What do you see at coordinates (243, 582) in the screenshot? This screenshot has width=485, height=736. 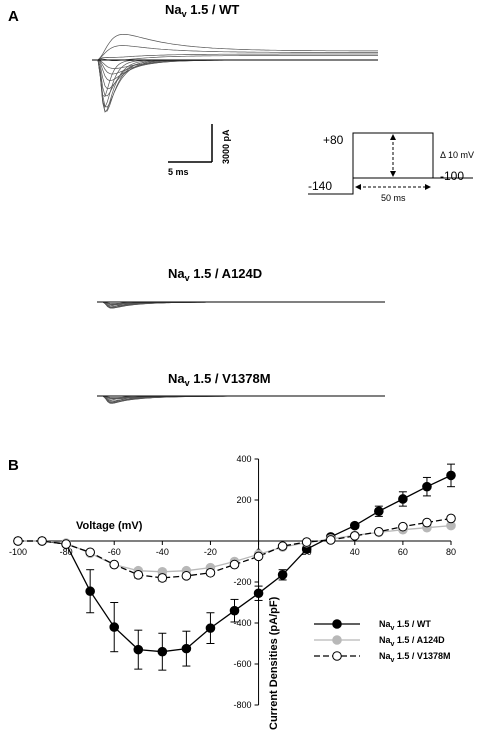 I see `y-tick-label: -200` at bounding box center [243, 582].